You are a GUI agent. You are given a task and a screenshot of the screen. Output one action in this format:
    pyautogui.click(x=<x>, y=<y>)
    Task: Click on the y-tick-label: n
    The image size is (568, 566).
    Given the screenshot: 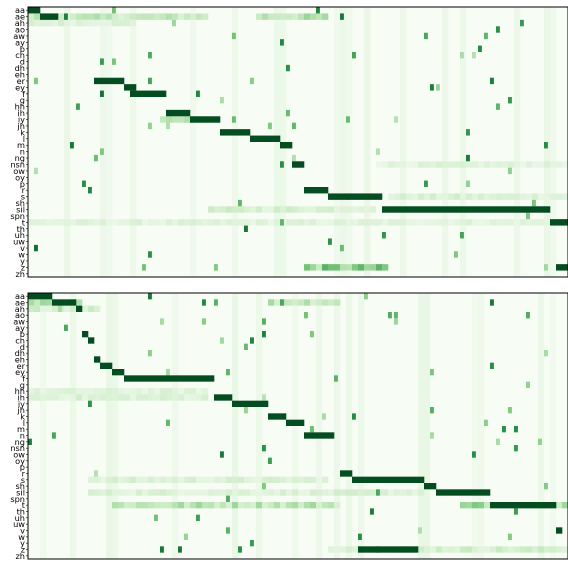 What is the action you would take?
    pyautogui.click(x=22, y=436)
    